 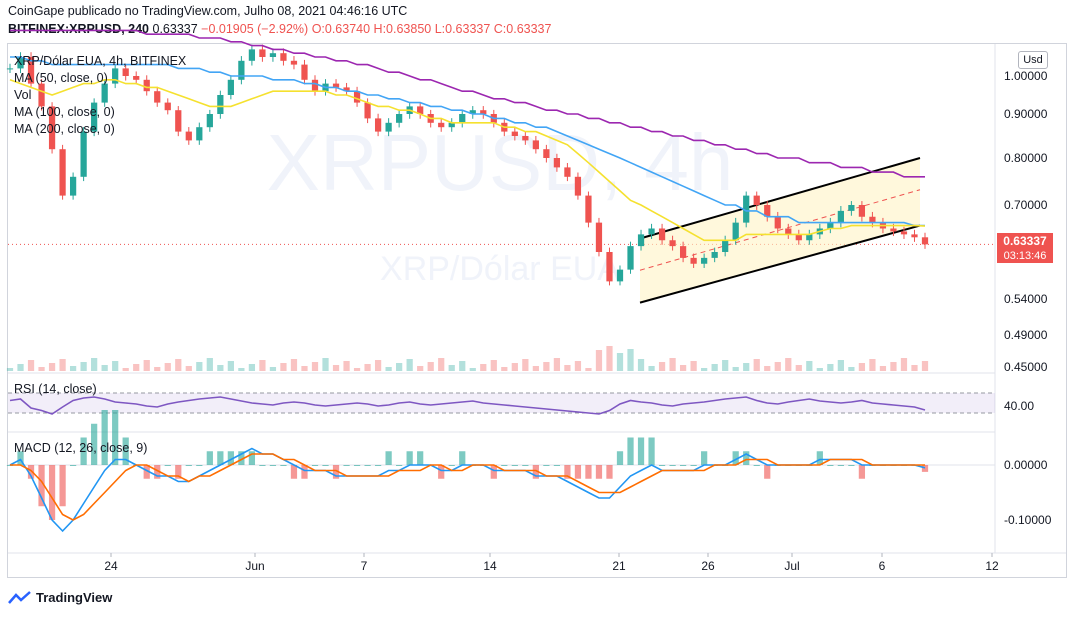 What do you see at coordinates (64, 112) in the screenshot?
I see `legend-ma100: MA (100, close, 0)` at bounding box center [64, 112].